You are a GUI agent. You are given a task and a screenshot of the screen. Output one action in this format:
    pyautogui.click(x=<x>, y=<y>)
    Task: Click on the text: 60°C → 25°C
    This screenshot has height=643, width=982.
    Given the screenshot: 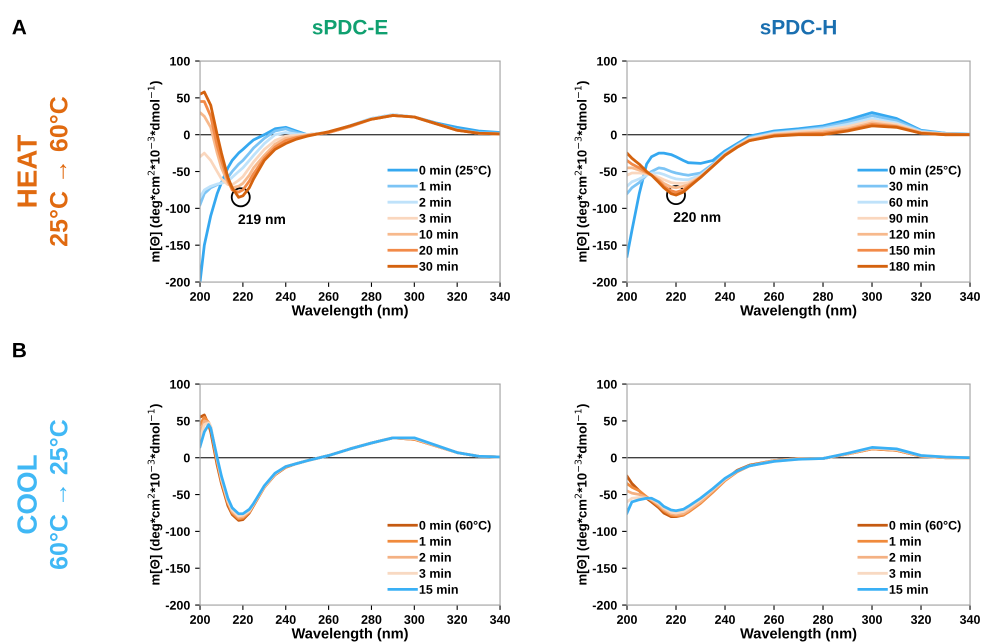 What is the action you would take?
    pyautogui.click(x=59, y=494)
    